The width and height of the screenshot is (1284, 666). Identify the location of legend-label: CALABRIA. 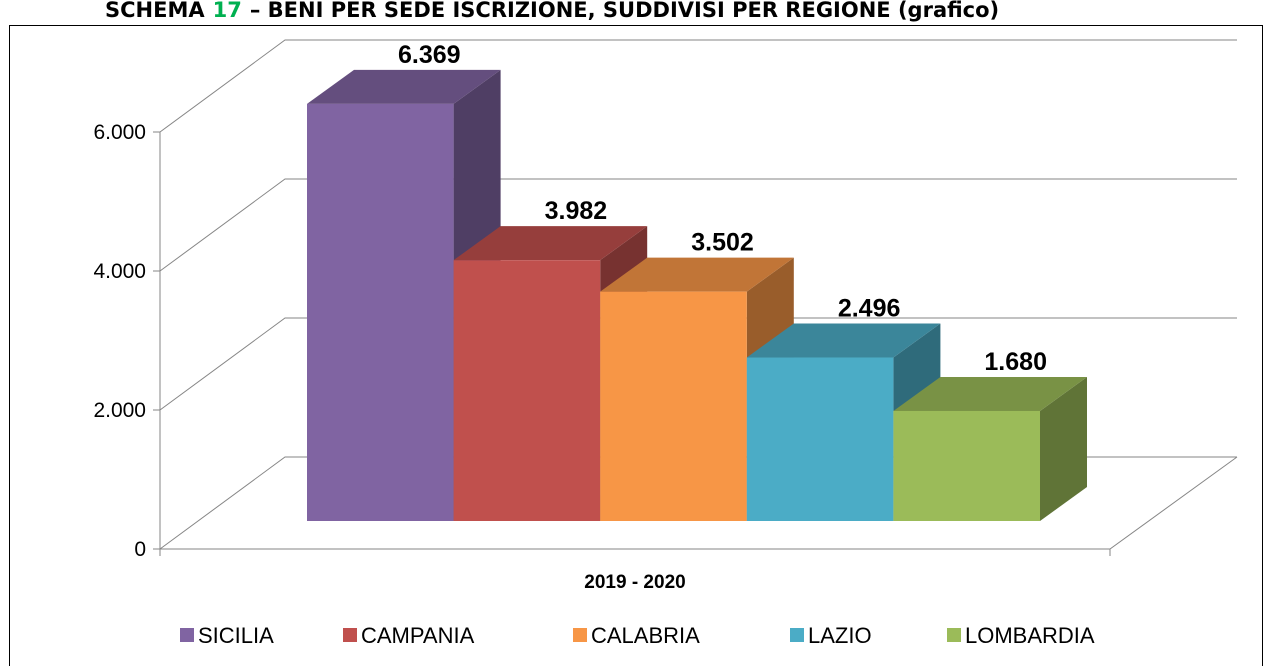
(645, 635).